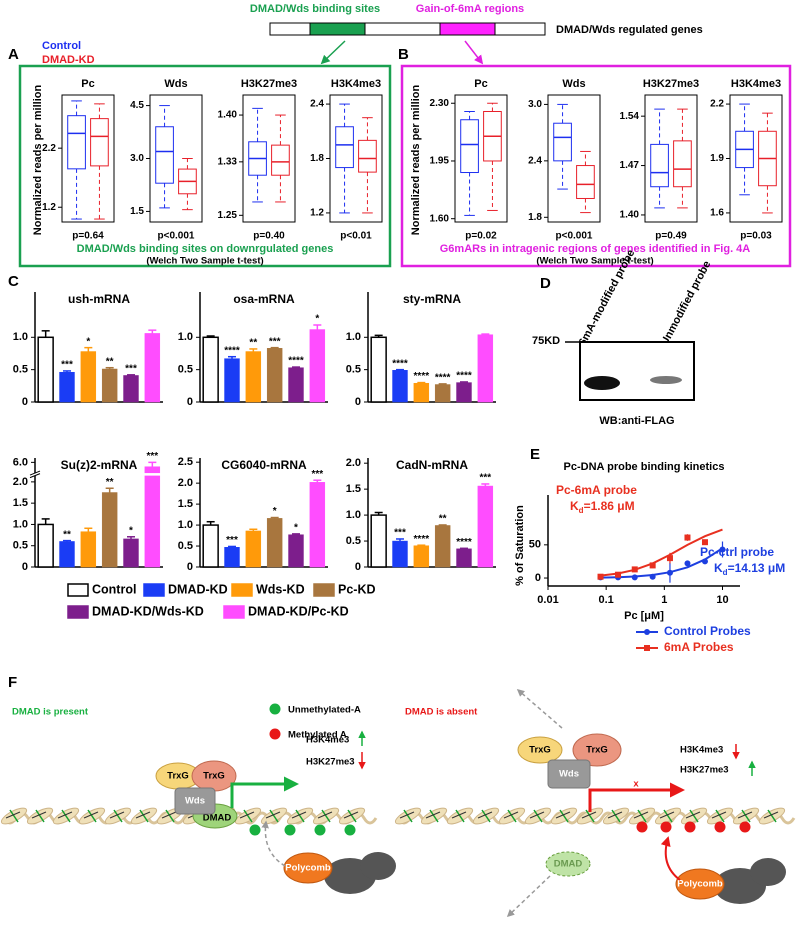  Describe the element at coordinates (195, 801) in the screenshot. I see `wds` at that location.